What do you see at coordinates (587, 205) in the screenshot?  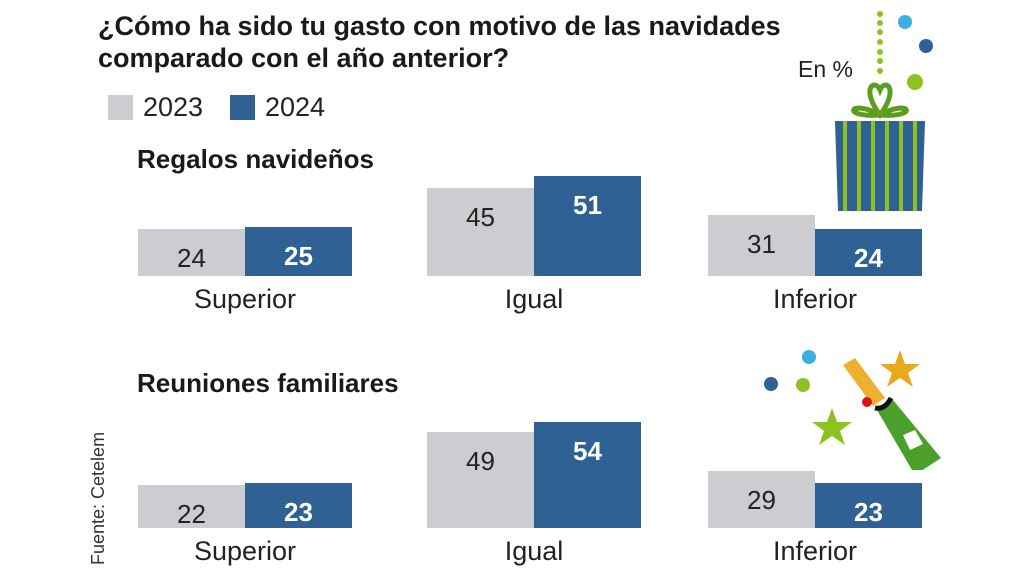 I see `data-label-2024: 51` at bounding box center [587, 205].